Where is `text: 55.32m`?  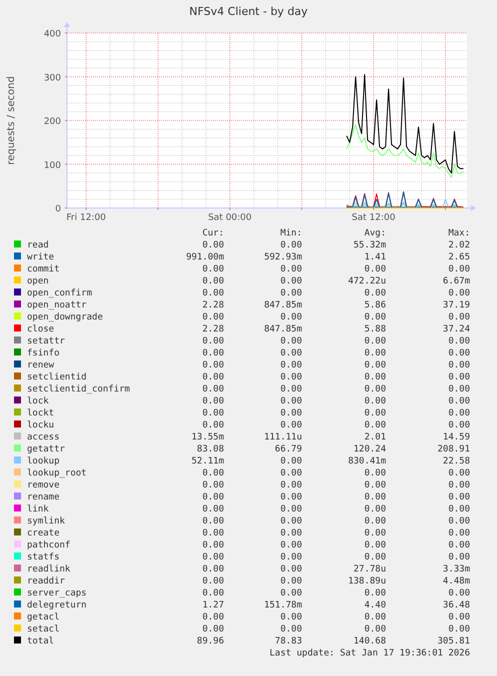
text: 55.32m is located at coordinates (369, 245).